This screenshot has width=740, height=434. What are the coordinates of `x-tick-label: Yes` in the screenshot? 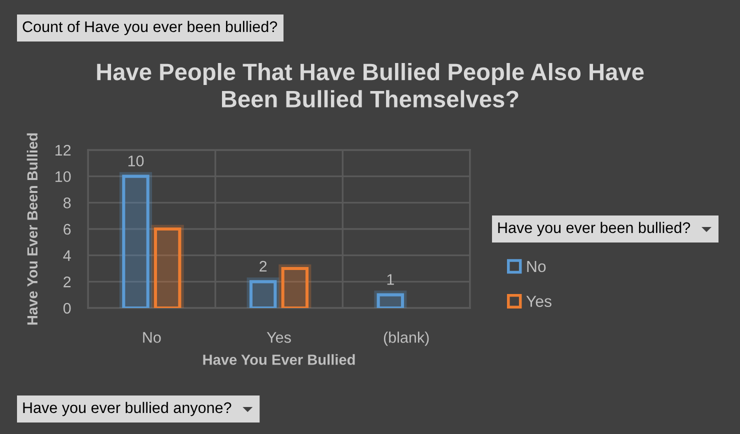 It's located at (278, 337).